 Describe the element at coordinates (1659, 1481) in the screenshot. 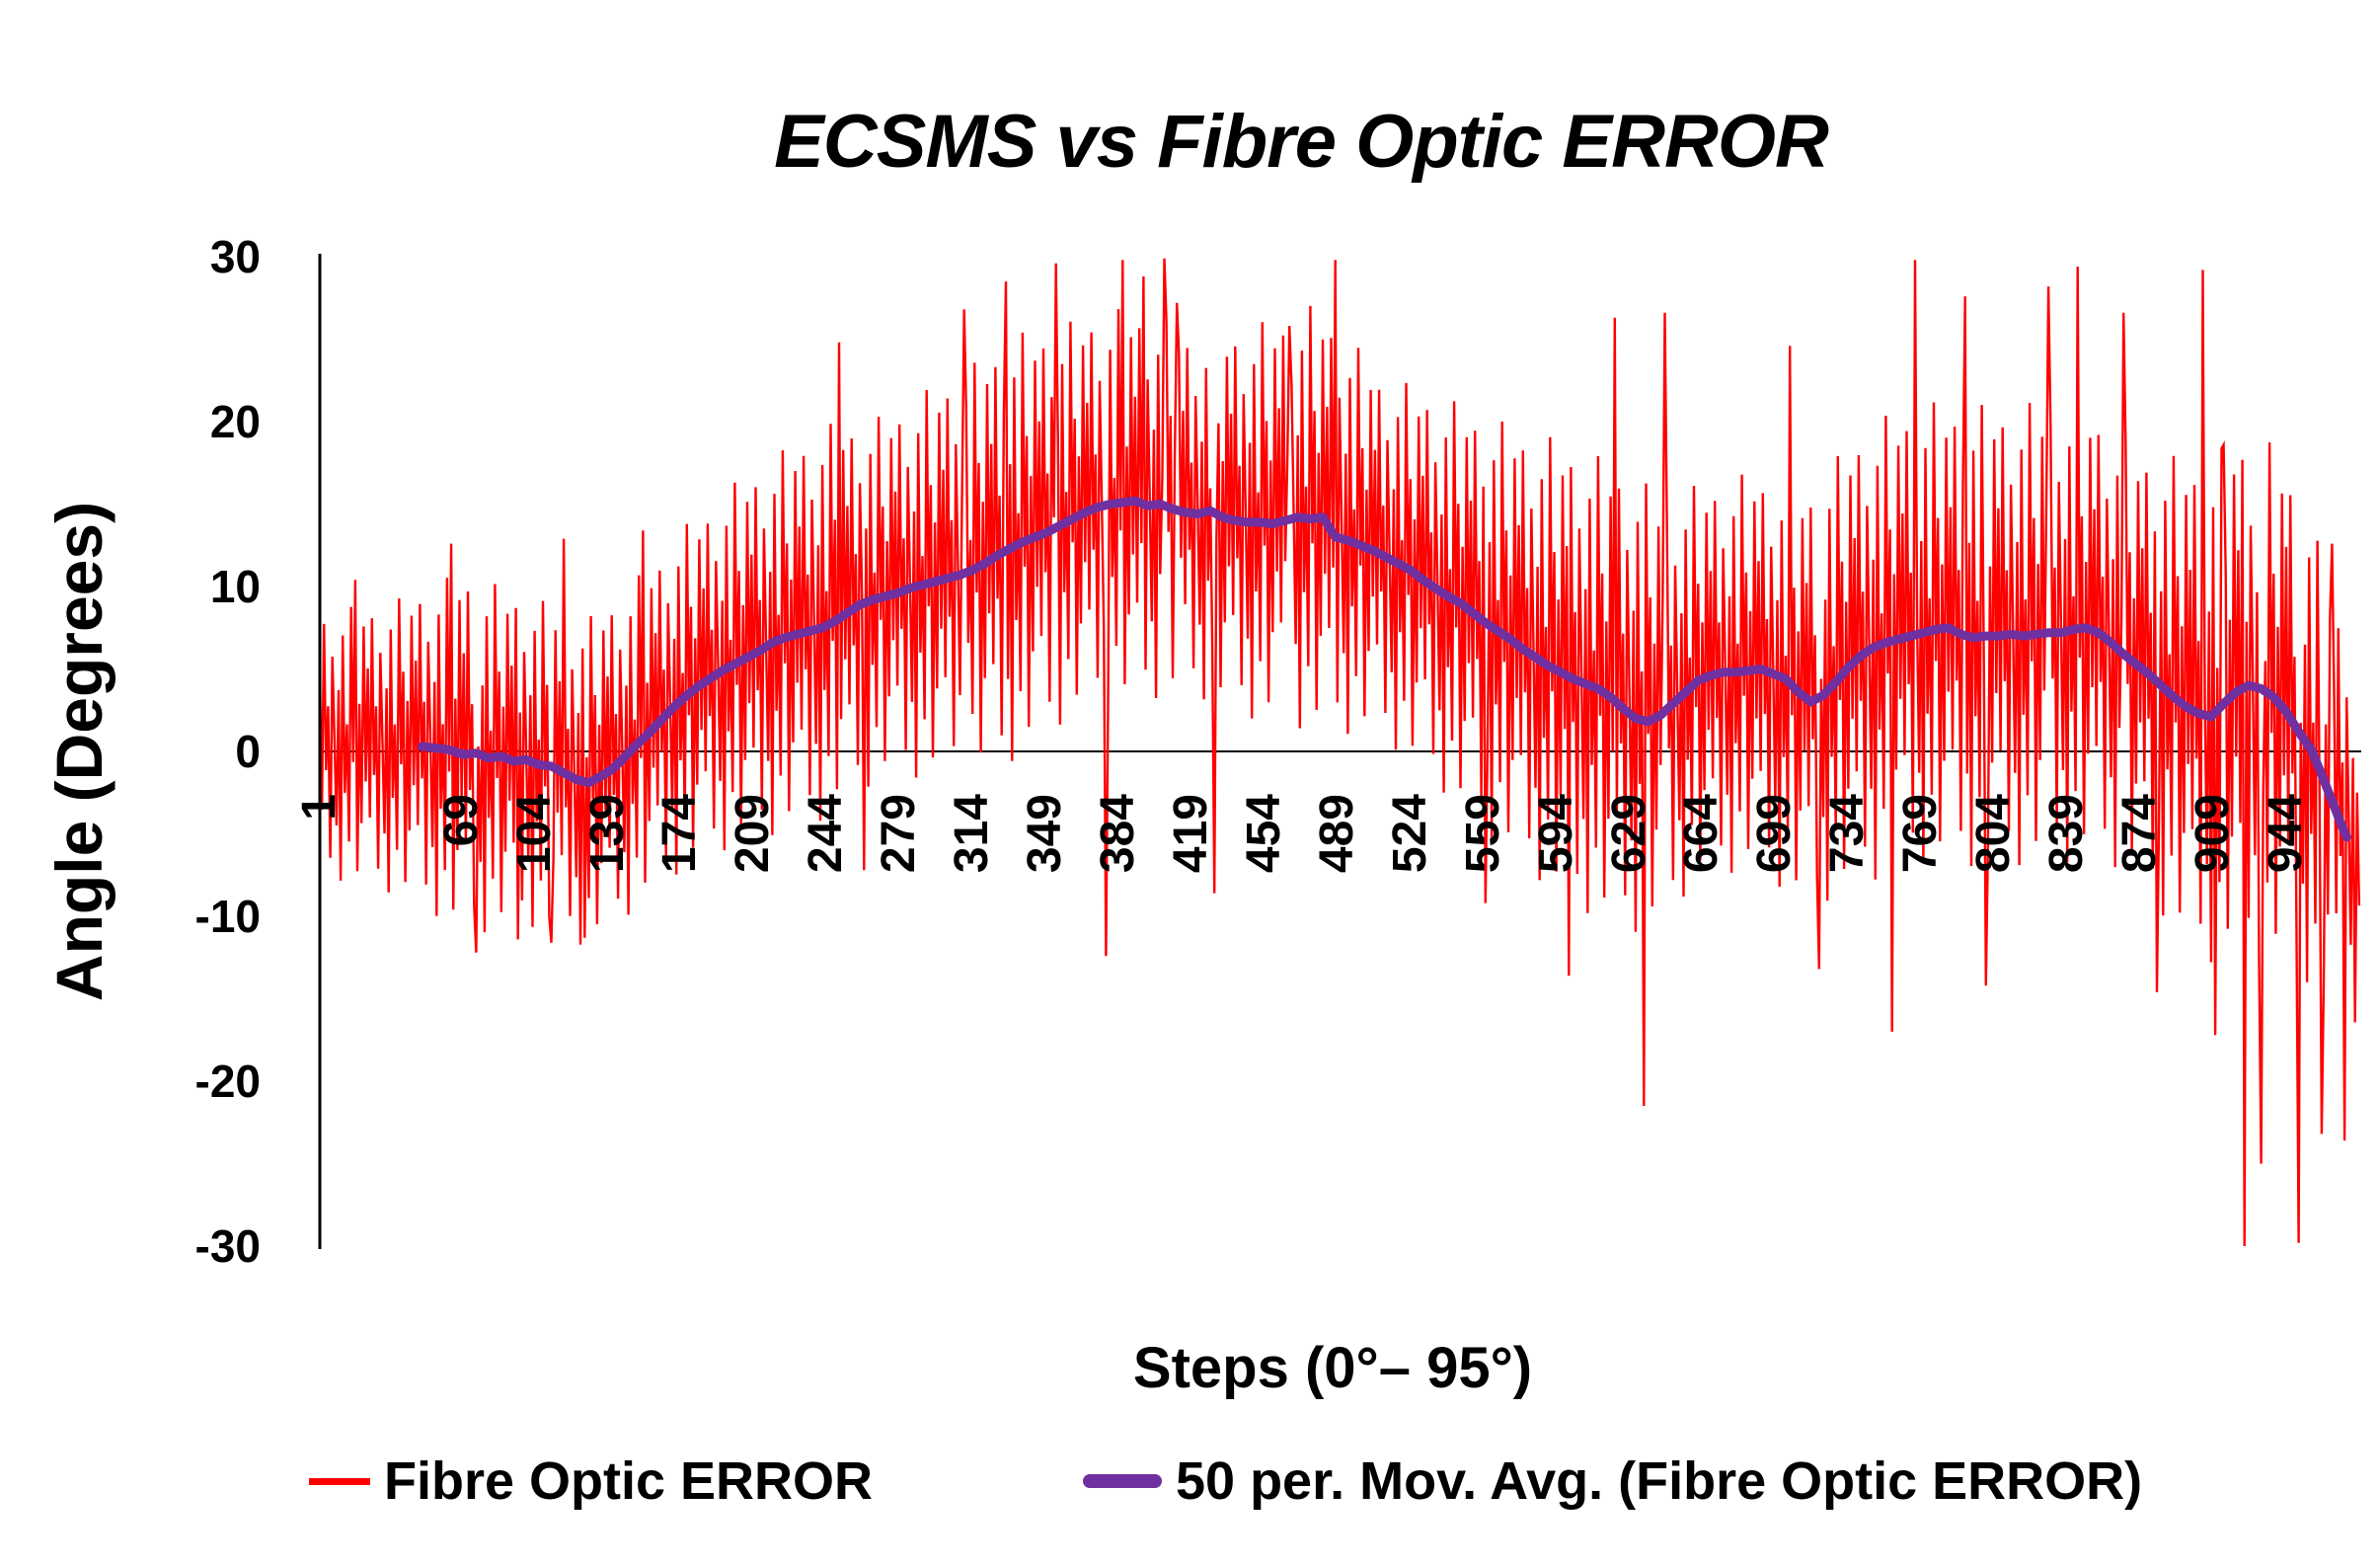

I see `legend-label-moving-avg: 50 per. Mov. Avg. (Fibre Optic ERROR)` at that location.